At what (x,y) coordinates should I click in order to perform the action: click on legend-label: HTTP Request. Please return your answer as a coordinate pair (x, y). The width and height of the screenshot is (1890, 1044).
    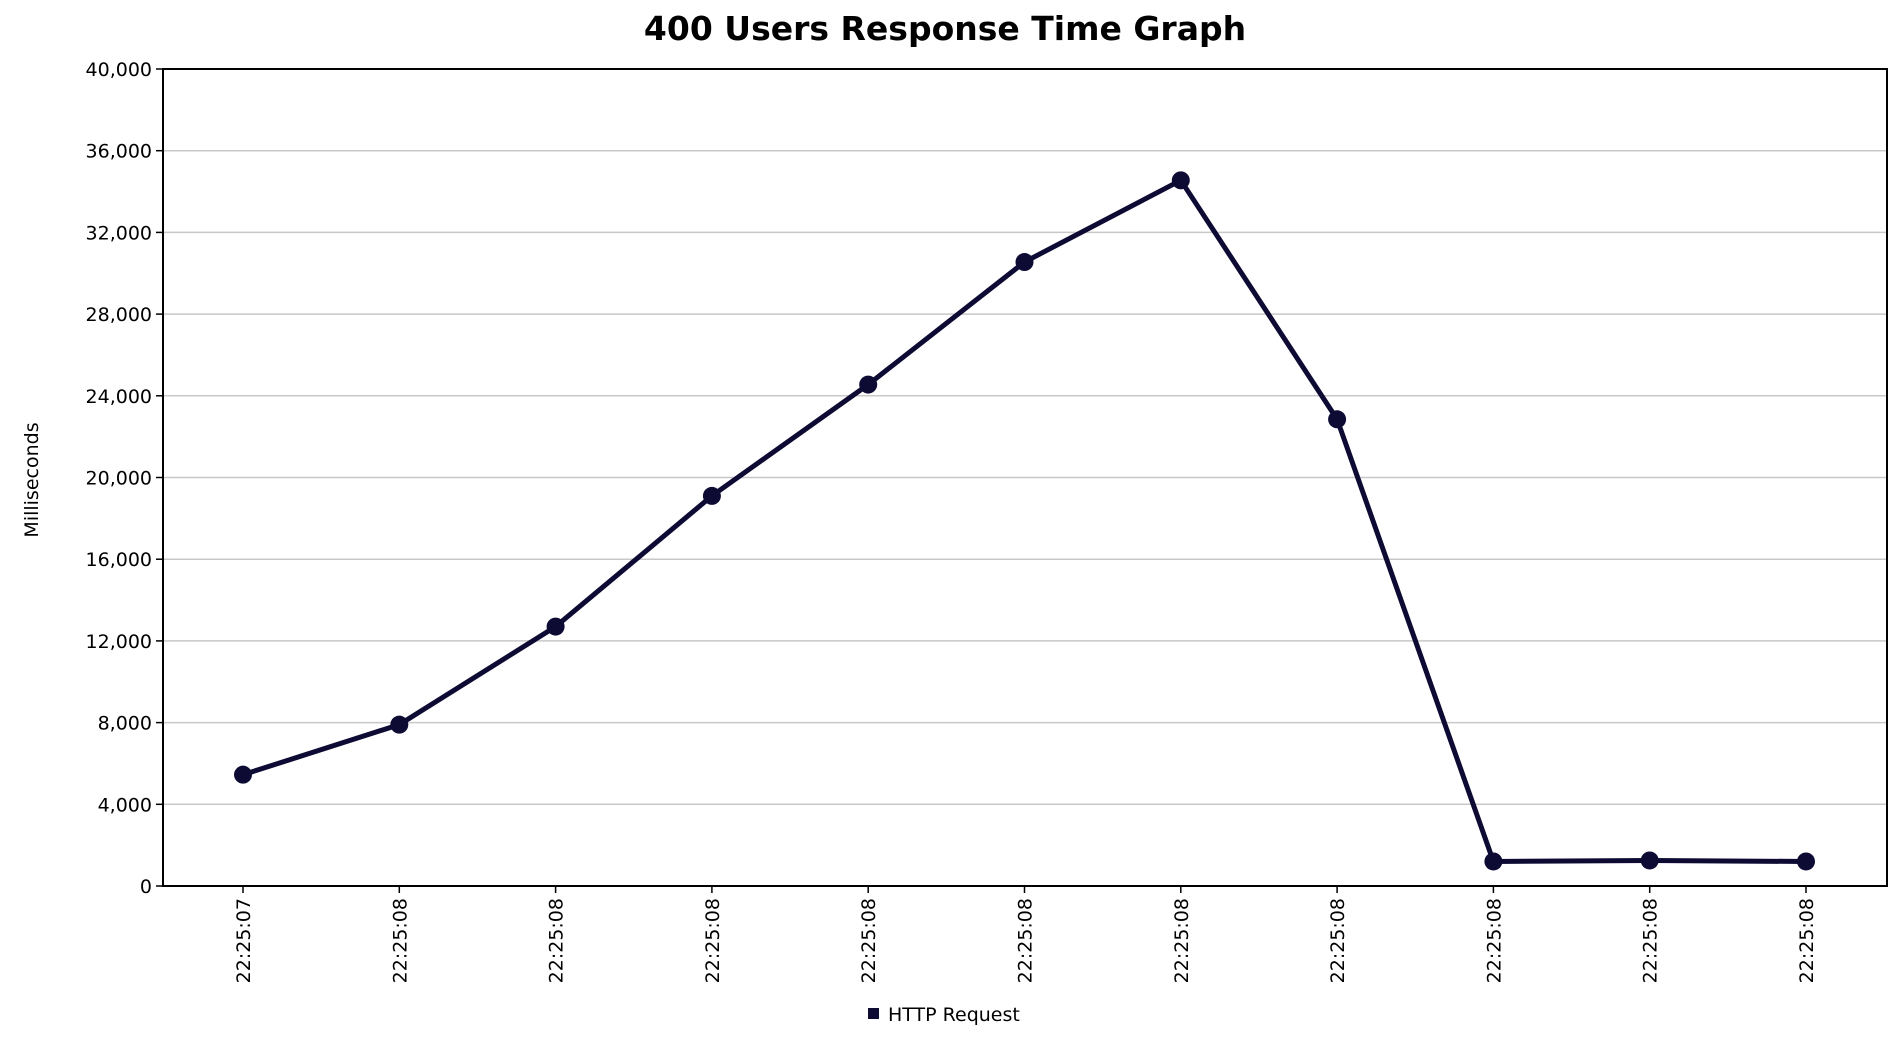
    Looking at the image, I should click on (954, 1015).